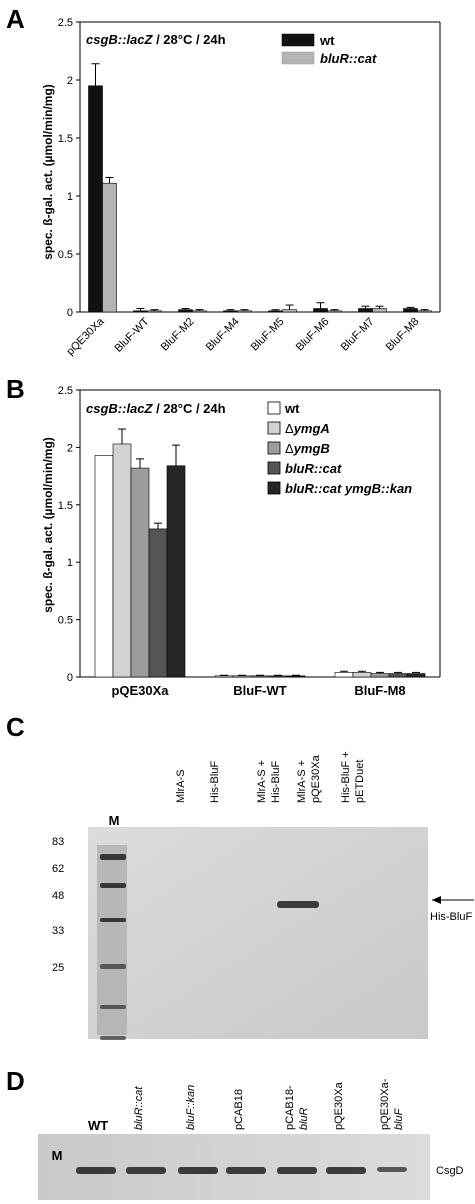  Describe the element at coordinates (360, 781) in the screenshot. I see `lane-label: pETDuet` at that location.